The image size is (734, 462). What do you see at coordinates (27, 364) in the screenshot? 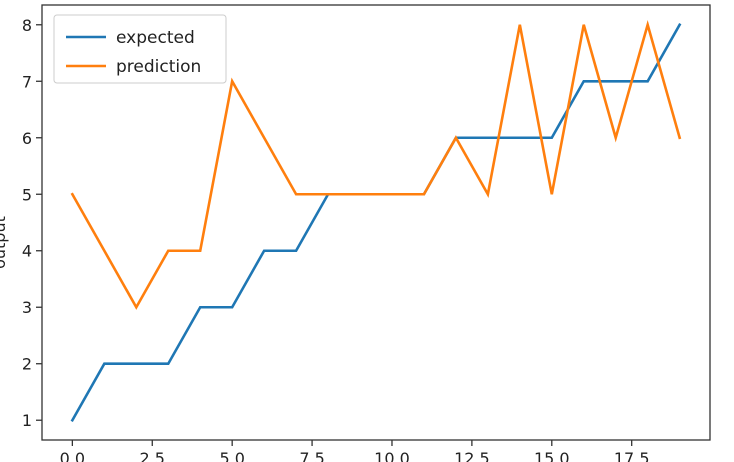
I see `y-tick-label: 2` at bounding box center [27, 364].